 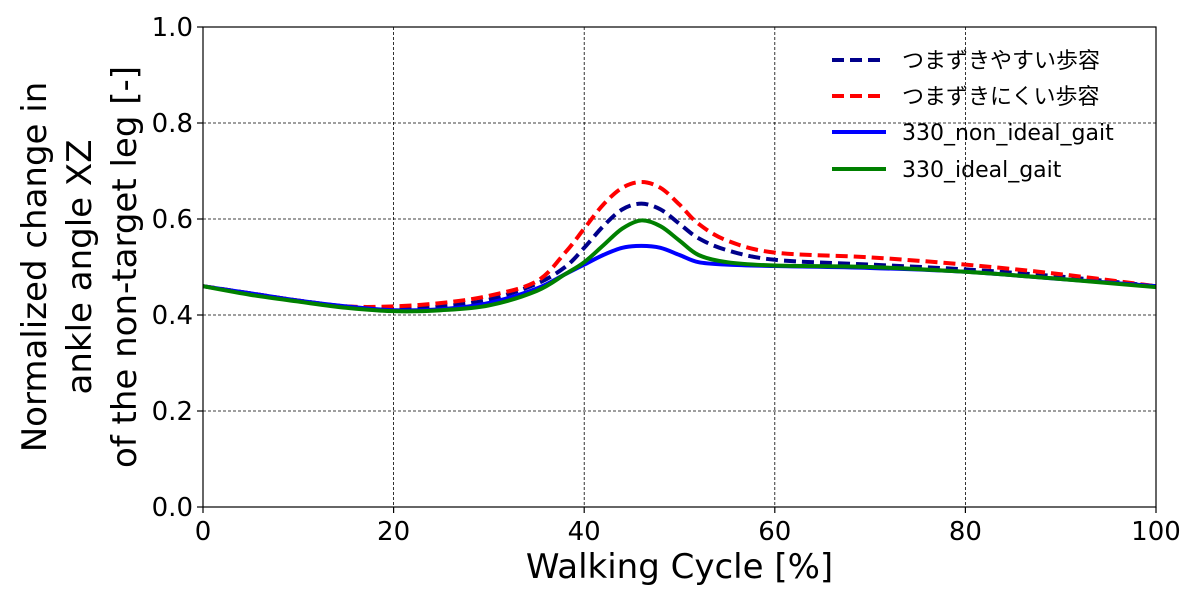 What do you see at coordinates (393, 532) in the screenshot?
I see `x-tick-label: 20` at bounding box center [393, 532].